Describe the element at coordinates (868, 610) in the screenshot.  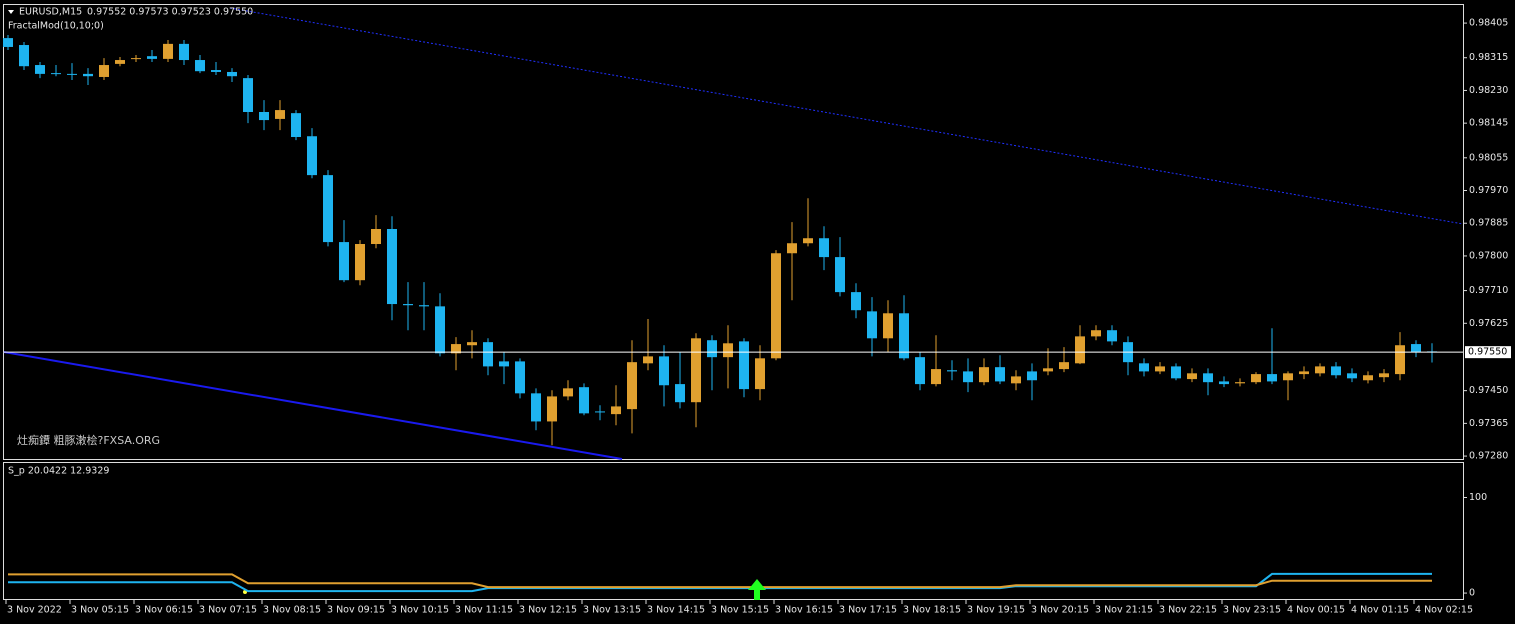
I see `x-tick-label: 3 Nov 17:15` at that location.